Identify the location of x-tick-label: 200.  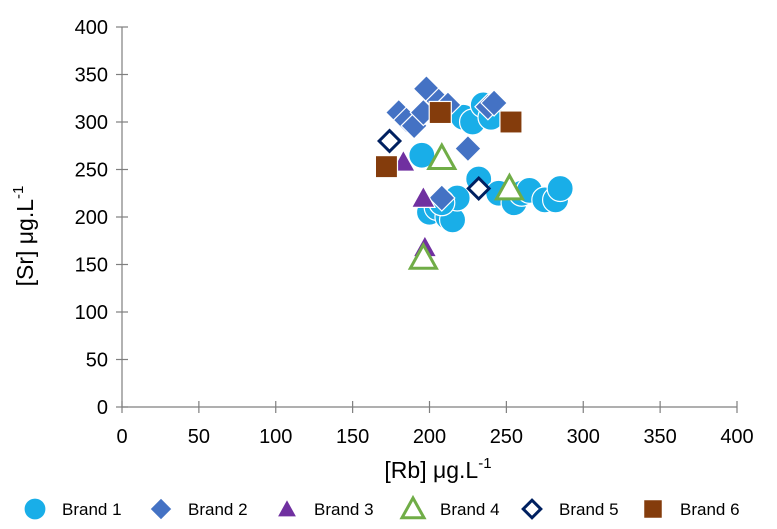
(429, 437).